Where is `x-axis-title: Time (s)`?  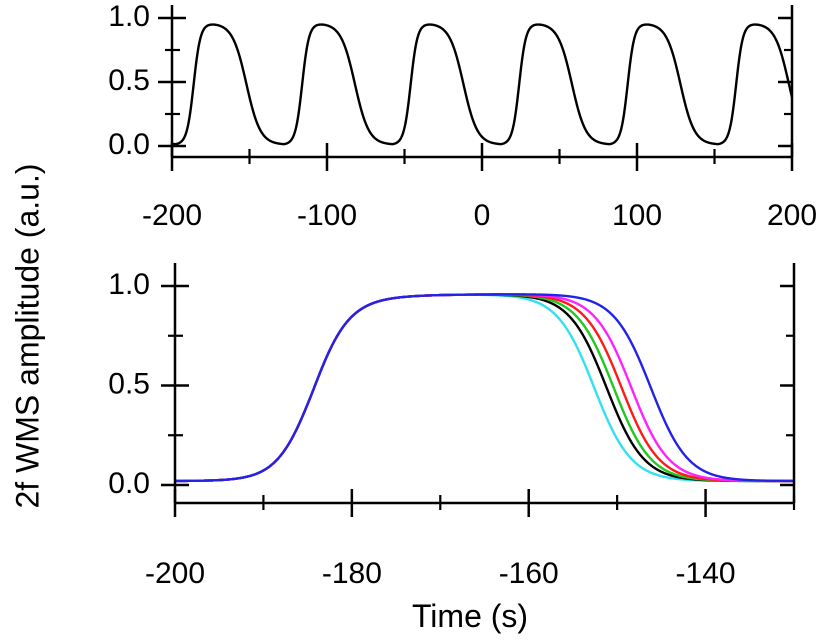
x-axis-title: Time (s) is located at coordinates (470, 616).